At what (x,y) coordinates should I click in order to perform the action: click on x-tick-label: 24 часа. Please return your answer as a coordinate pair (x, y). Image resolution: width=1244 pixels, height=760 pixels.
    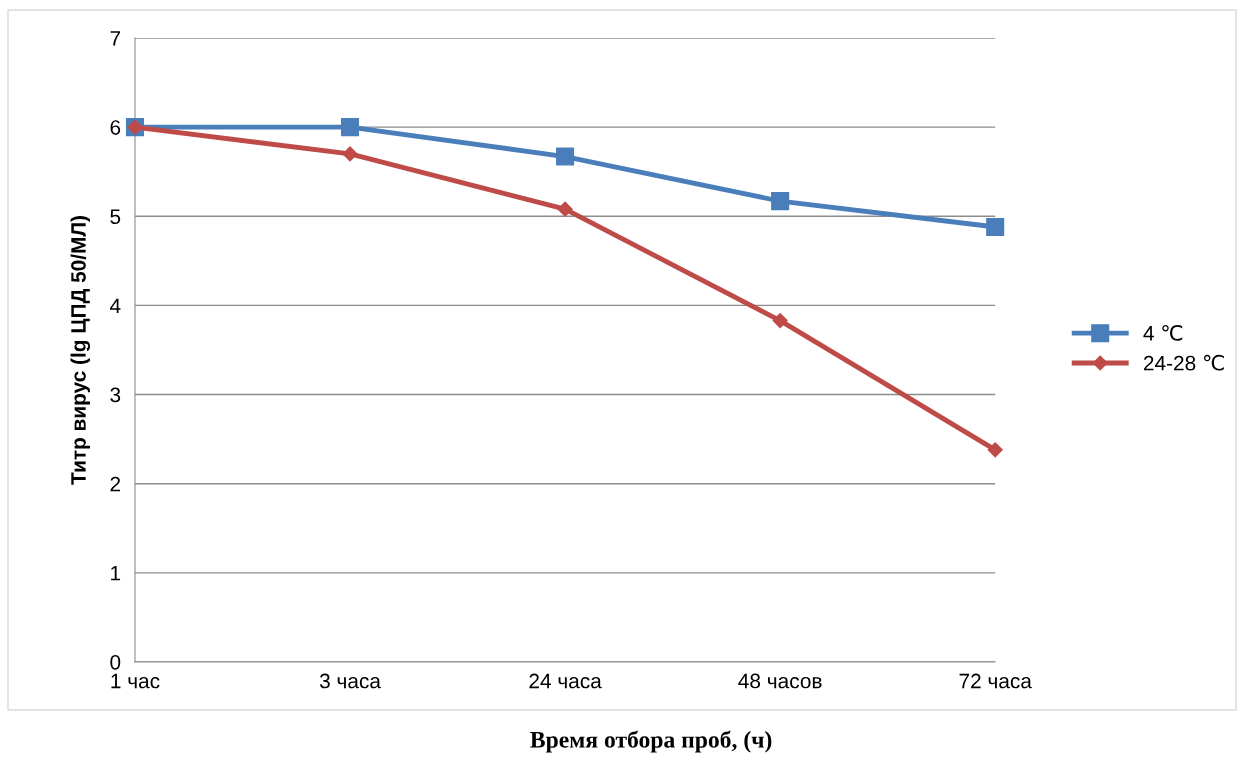
    Looking at the image, I should click on (565, 681).